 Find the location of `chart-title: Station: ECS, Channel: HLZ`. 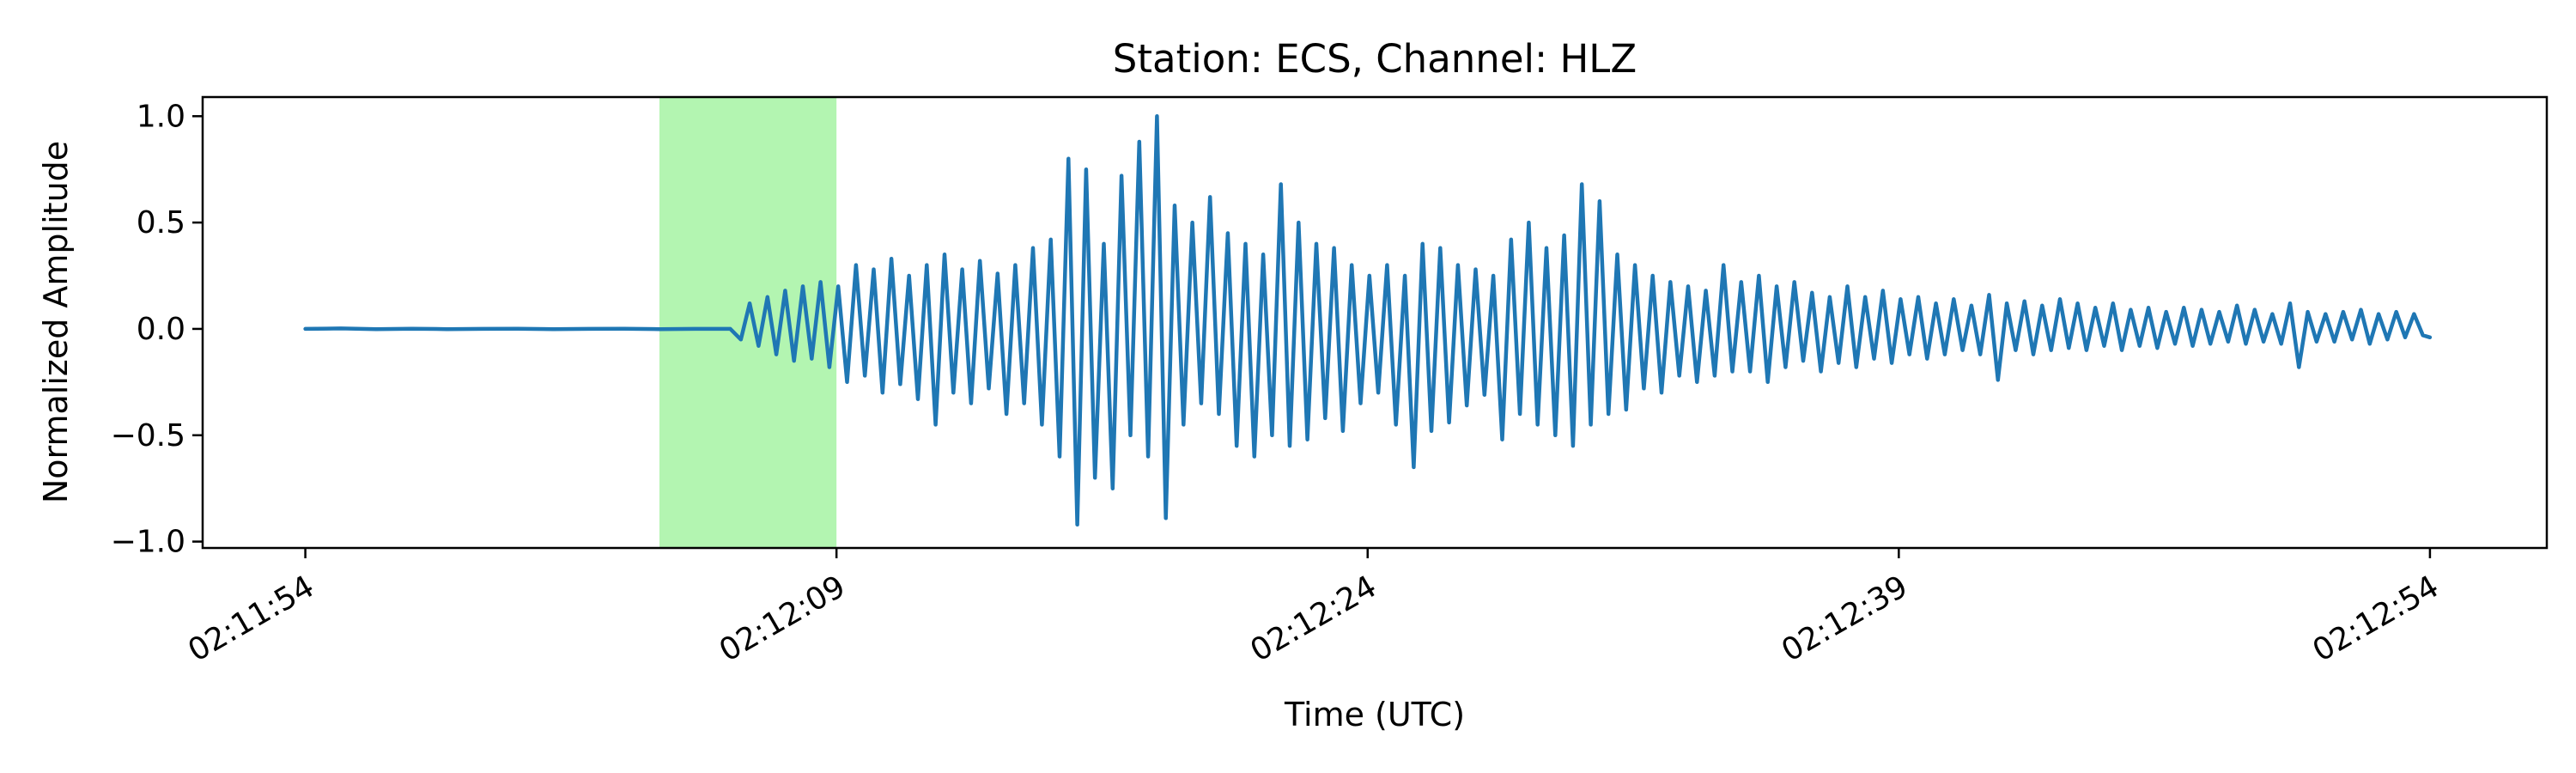

chart-title: Station: ECS, Channel: HLZ is located at coordinates (1375, 59).